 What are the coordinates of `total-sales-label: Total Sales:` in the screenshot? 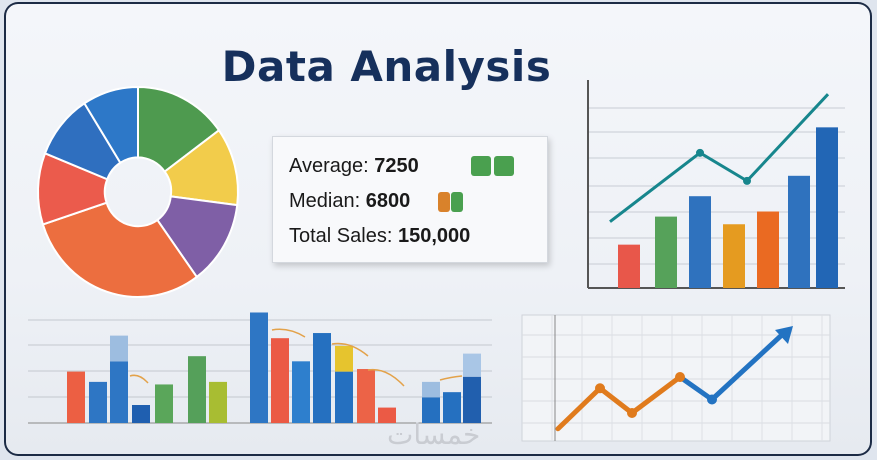 It's located at (341, 236).